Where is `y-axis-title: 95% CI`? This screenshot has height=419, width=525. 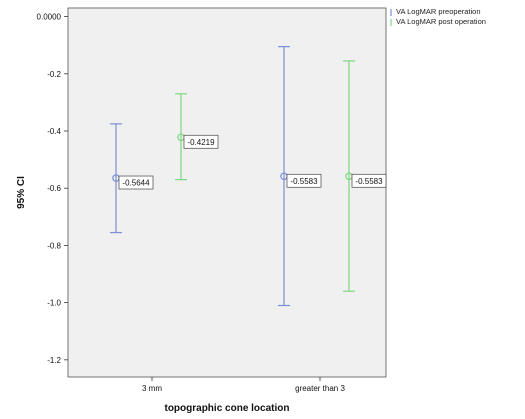 y-axis-title: 95% CI is located at coordinates (21, 192).